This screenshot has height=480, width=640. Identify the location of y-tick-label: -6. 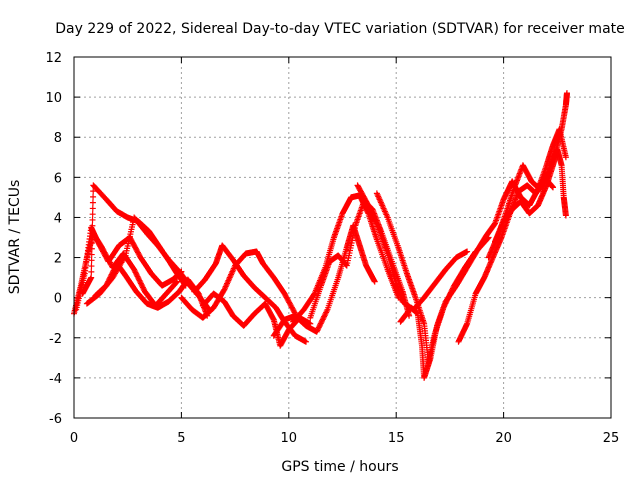
(55, 419).